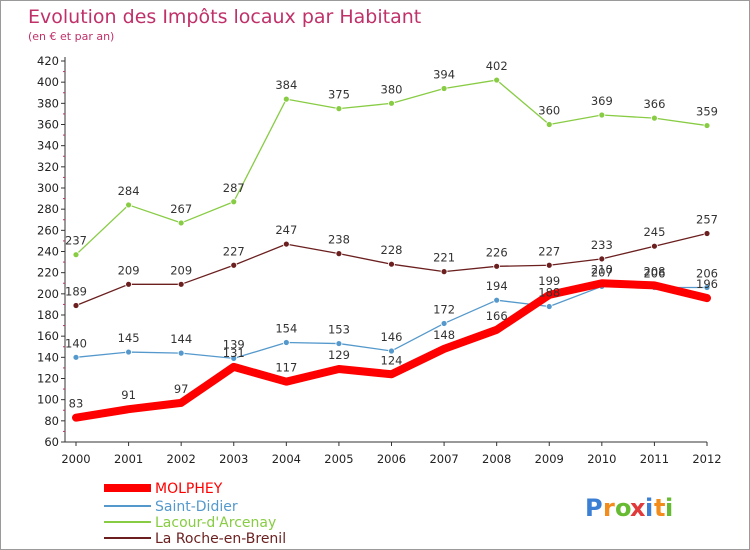 This screenshot has height=550, width=750. I want to click on data-label: 366, so click(654, 104).